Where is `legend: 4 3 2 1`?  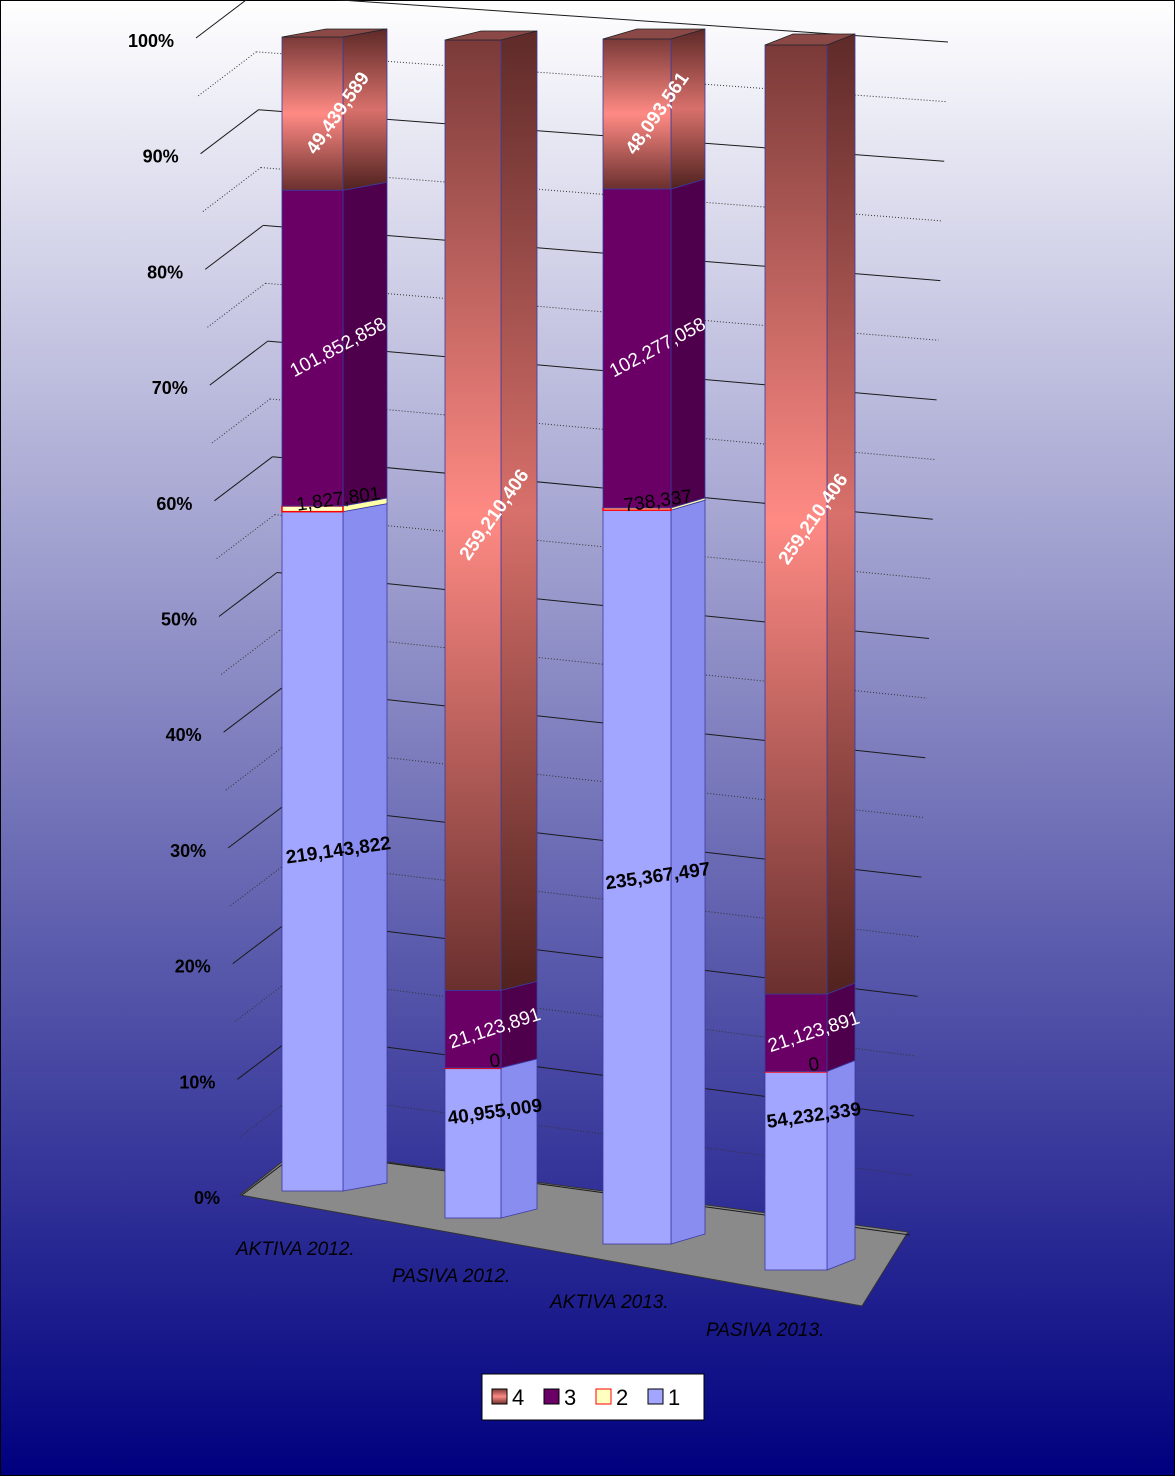 legend: 4 3 2 1 is located at coordinates (593, 1397).